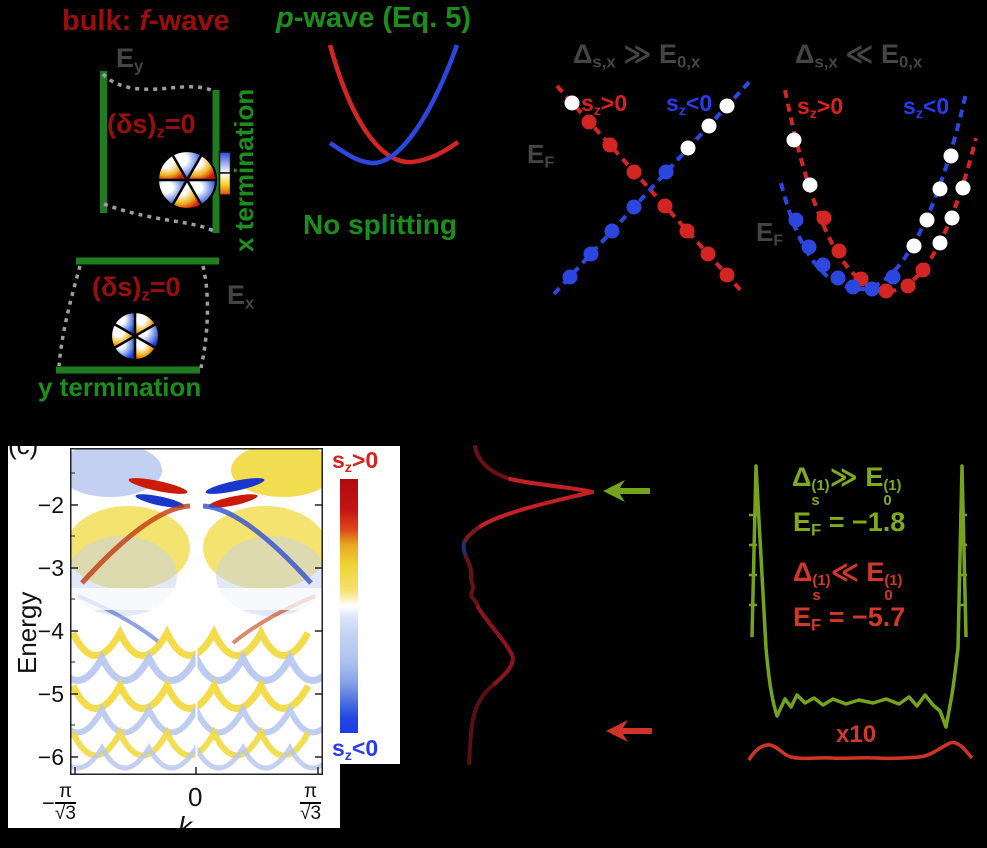  I want to click on large-gap-branches, so click(652, 187).